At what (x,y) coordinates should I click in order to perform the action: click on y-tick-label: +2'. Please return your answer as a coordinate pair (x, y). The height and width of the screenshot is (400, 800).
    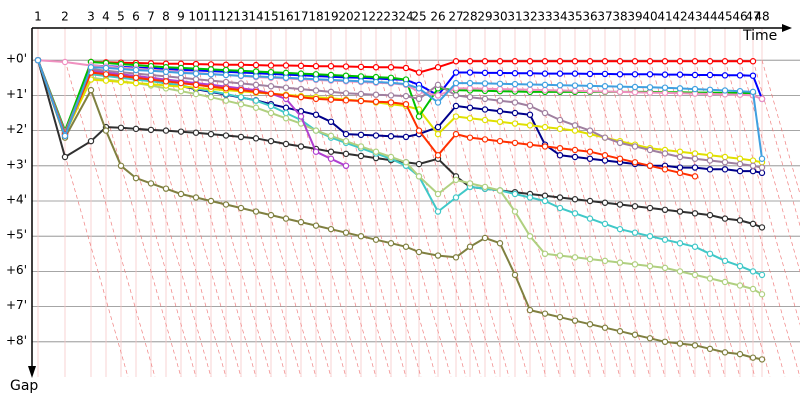
    Looking at the image, I should click on (16, 129).